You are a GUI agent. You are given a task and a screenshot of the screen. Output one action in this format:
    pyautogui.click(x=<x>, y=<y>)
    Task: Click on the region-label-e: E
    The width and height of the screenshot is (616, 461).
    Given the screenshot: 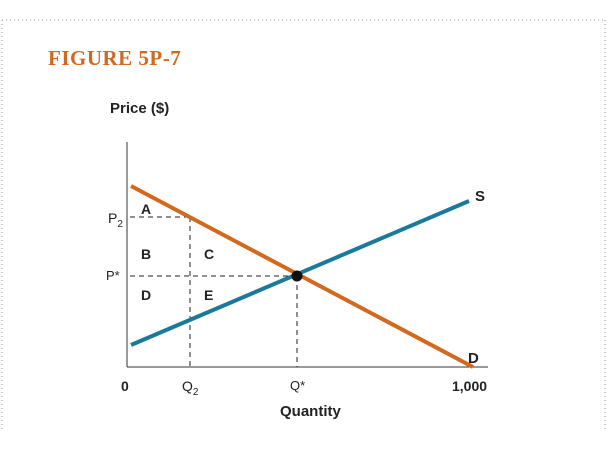 What is the action you would take?
    pyautogui.click(x=208, y=295)
    